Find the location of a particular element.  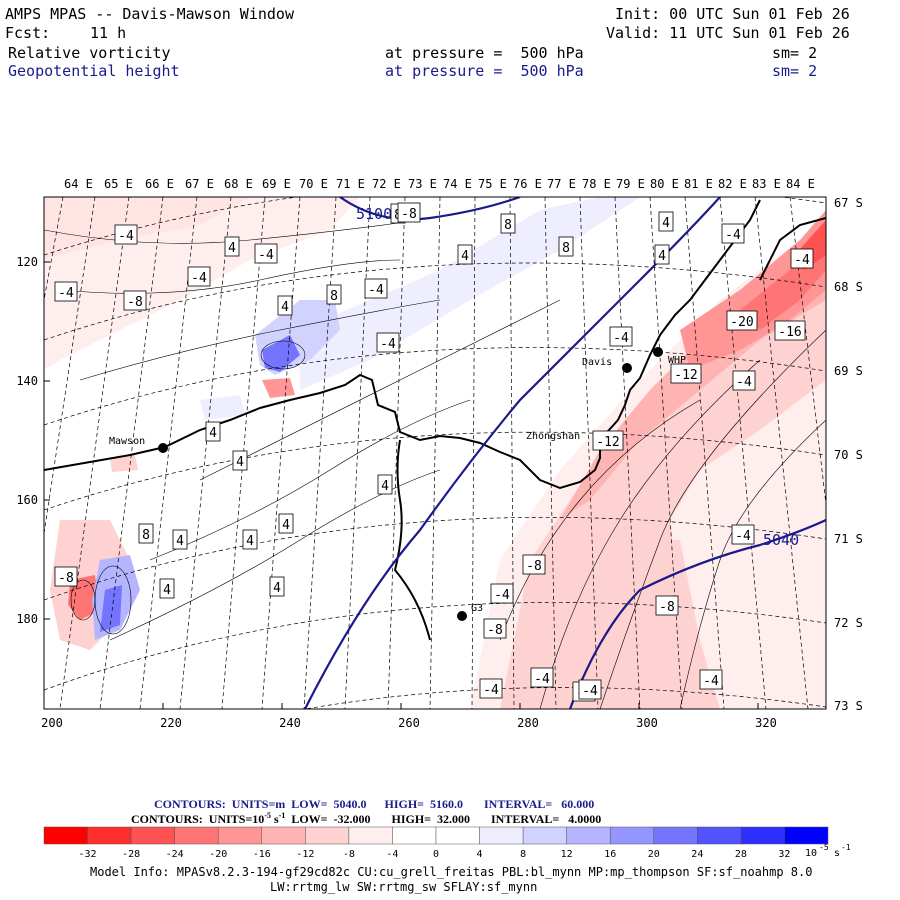

colorbar-label: 0 is located at coordinates (436, 854).